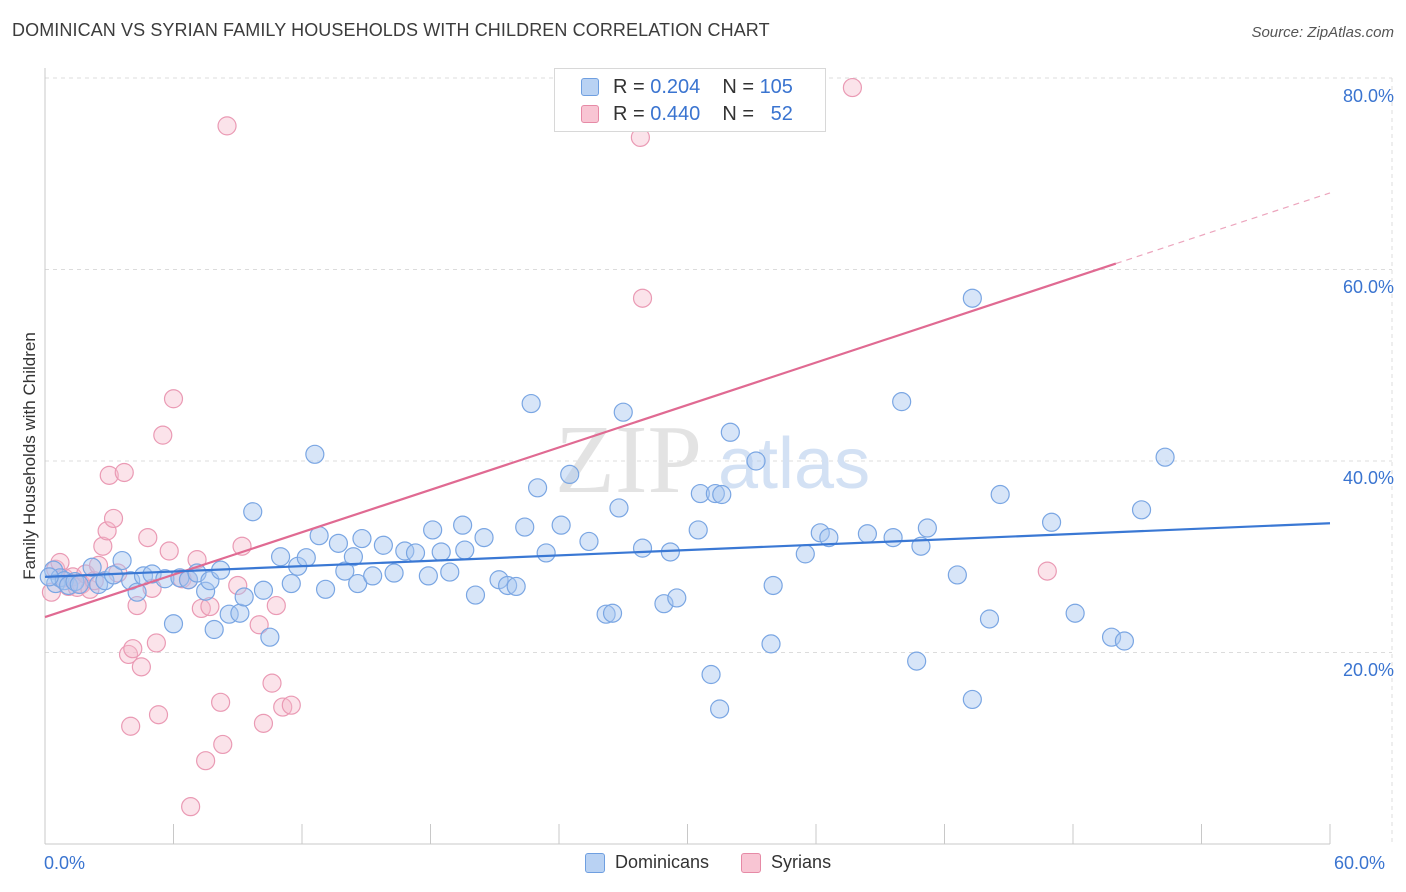  What do you see at coordinates (629, 86) in the screenshot?
I see `r-label: R =` at bounding box center [629, 86].